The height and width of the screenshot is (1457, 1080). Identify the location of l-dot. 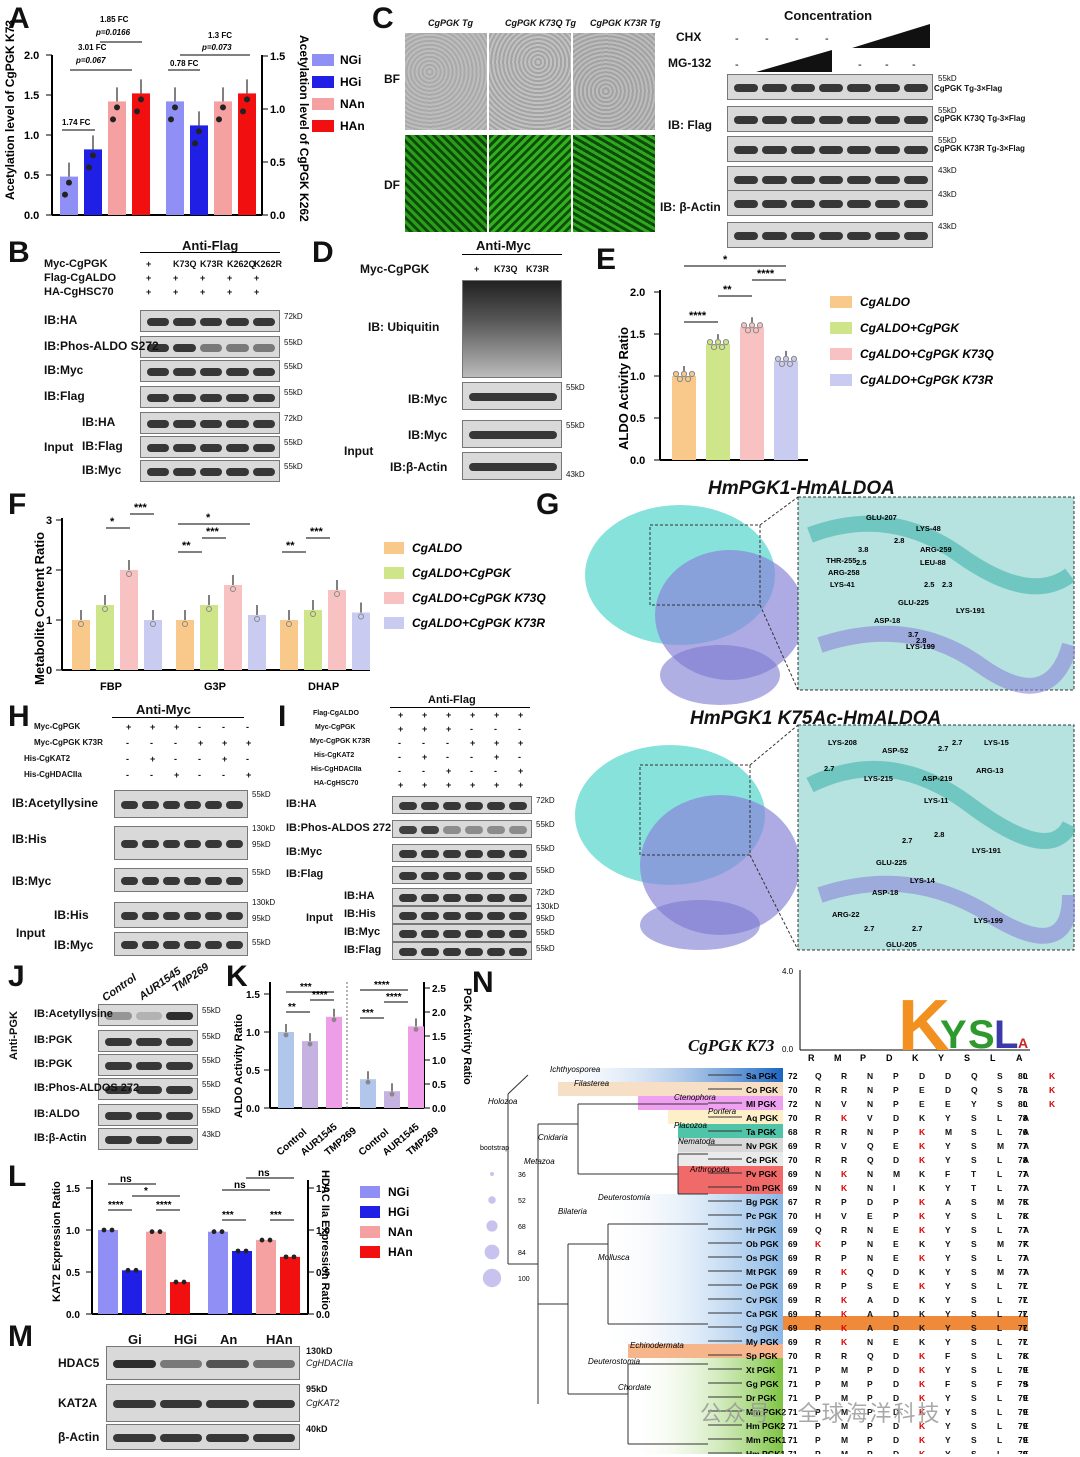
(294, 1257).